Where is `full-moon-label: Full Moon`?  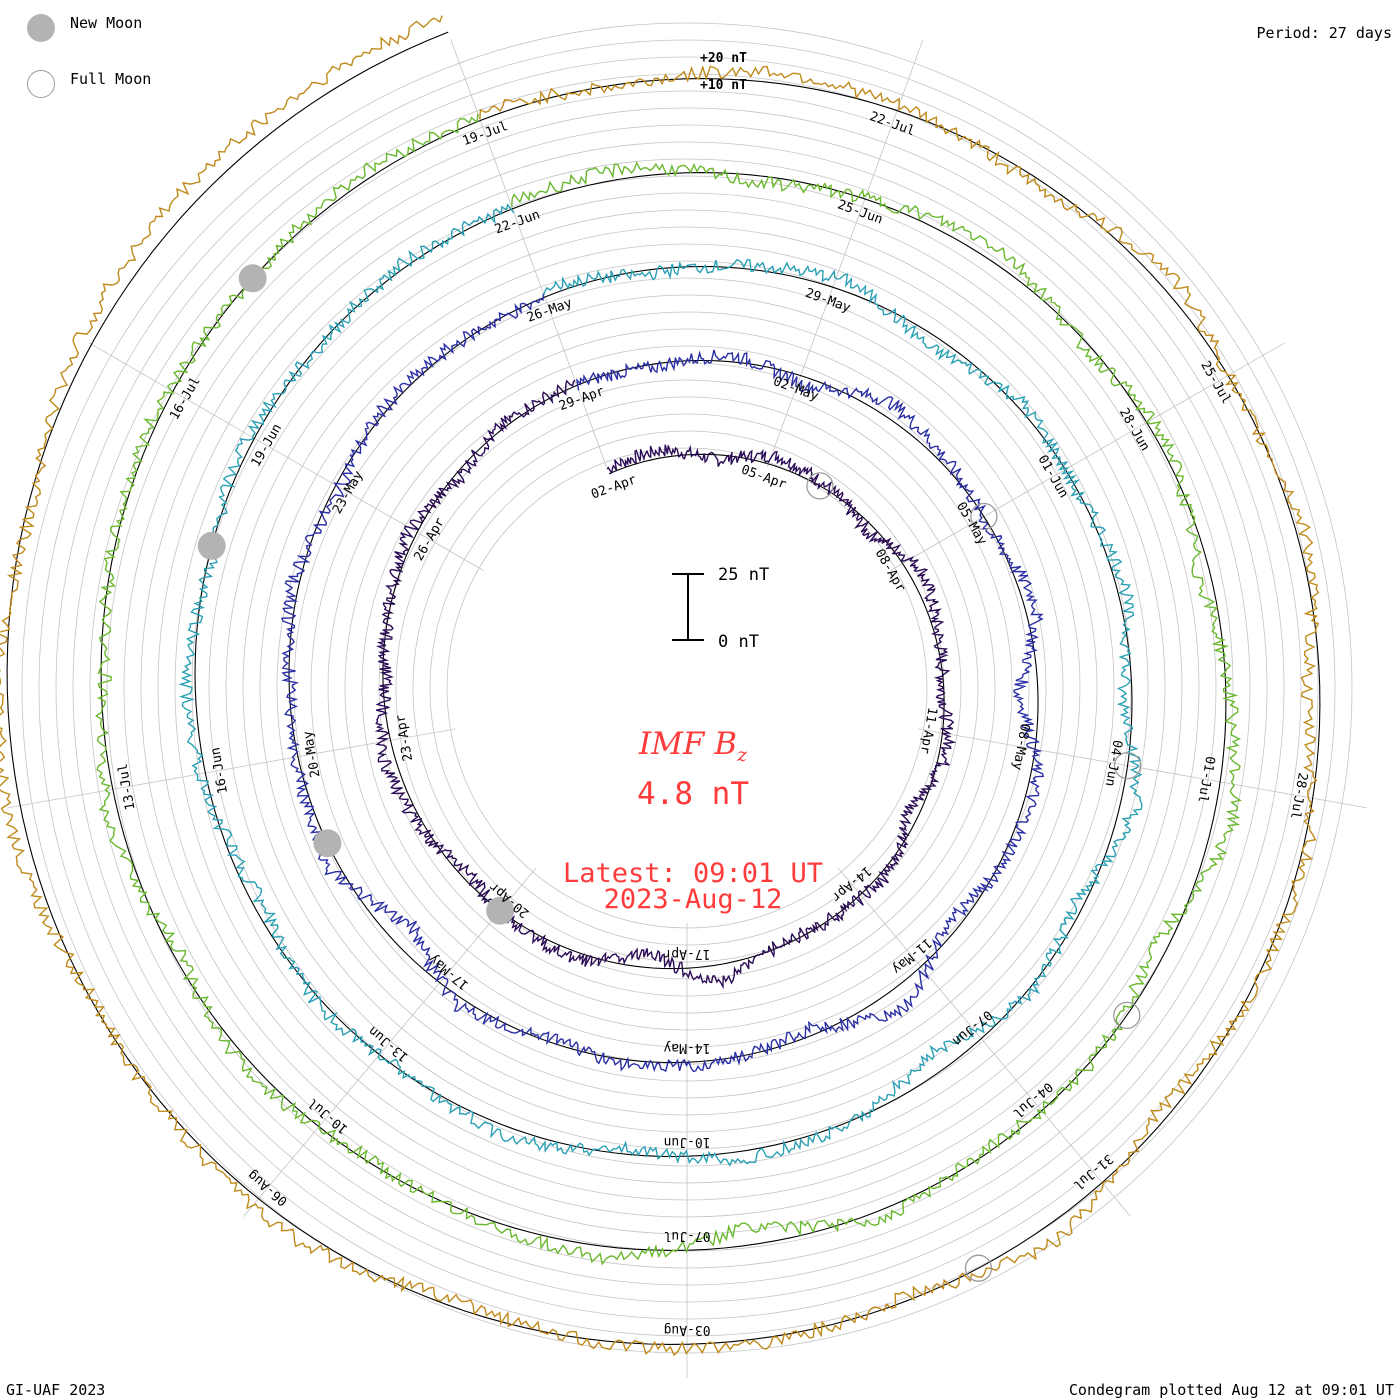 full-moon-label: Full Moon is located at coordinates (111, 79).